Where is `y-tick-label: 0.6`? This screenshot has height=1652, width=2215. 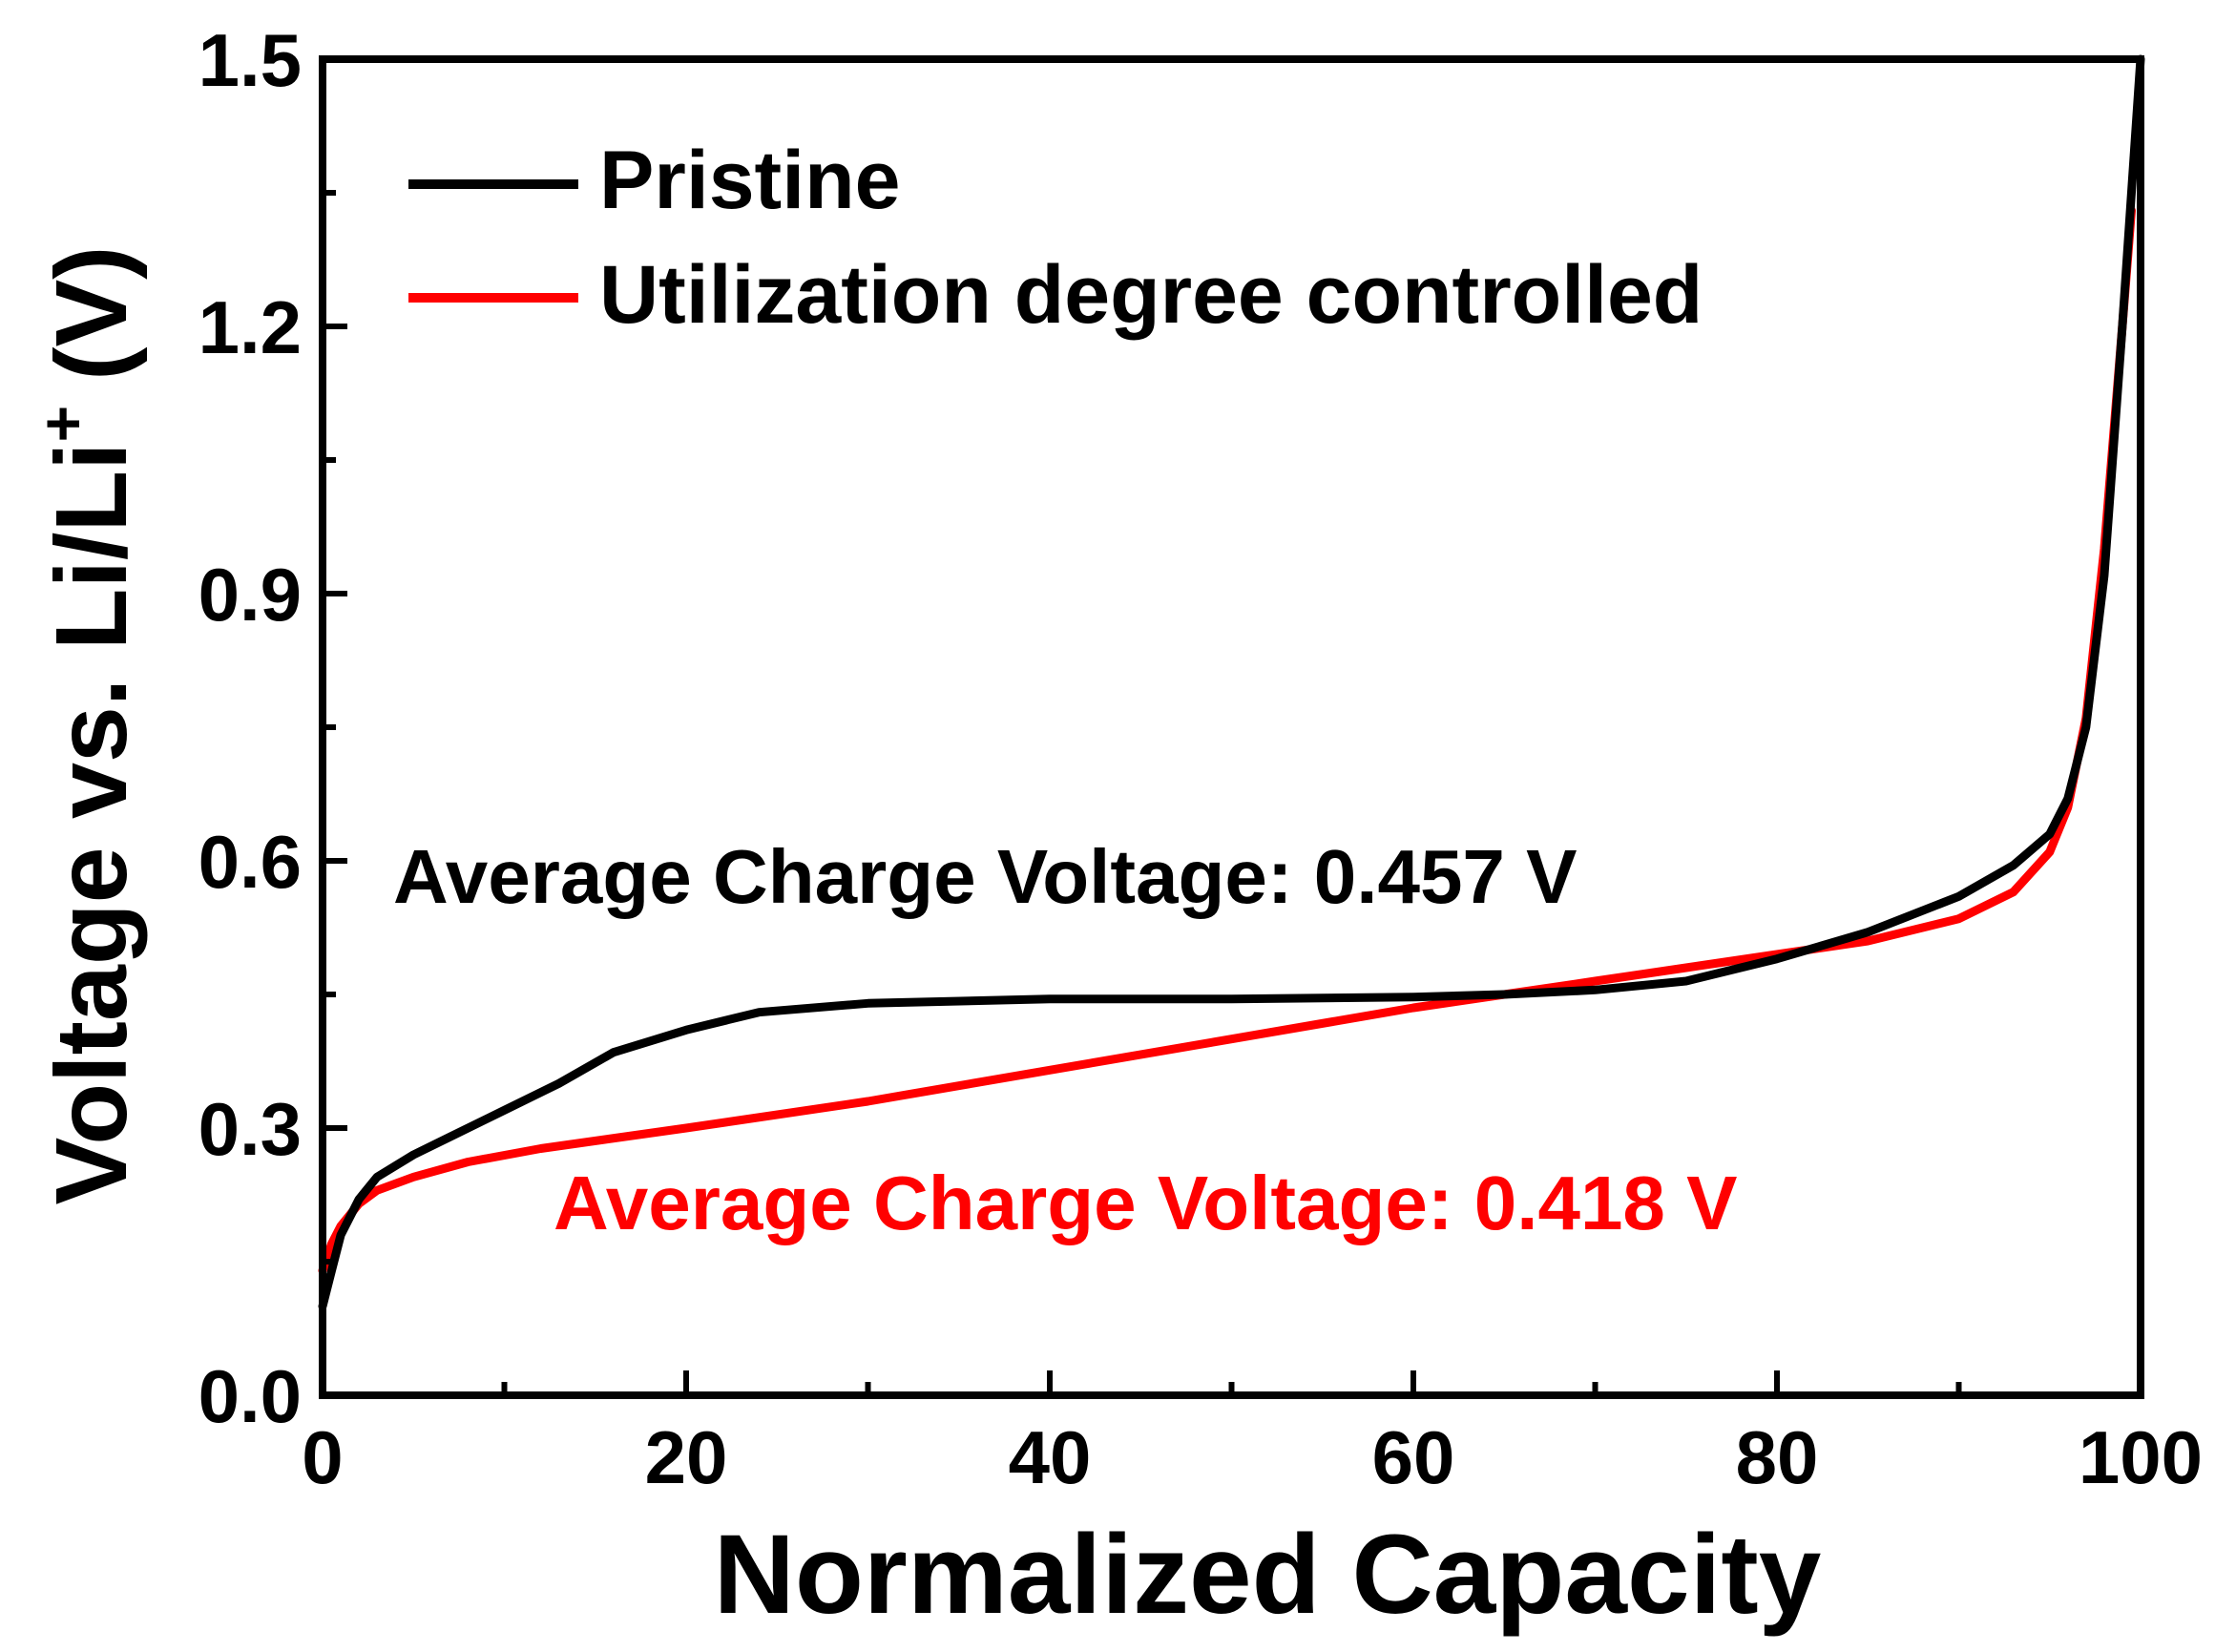
y-tick-label: 0.6 is located at coordinates (251, 862).